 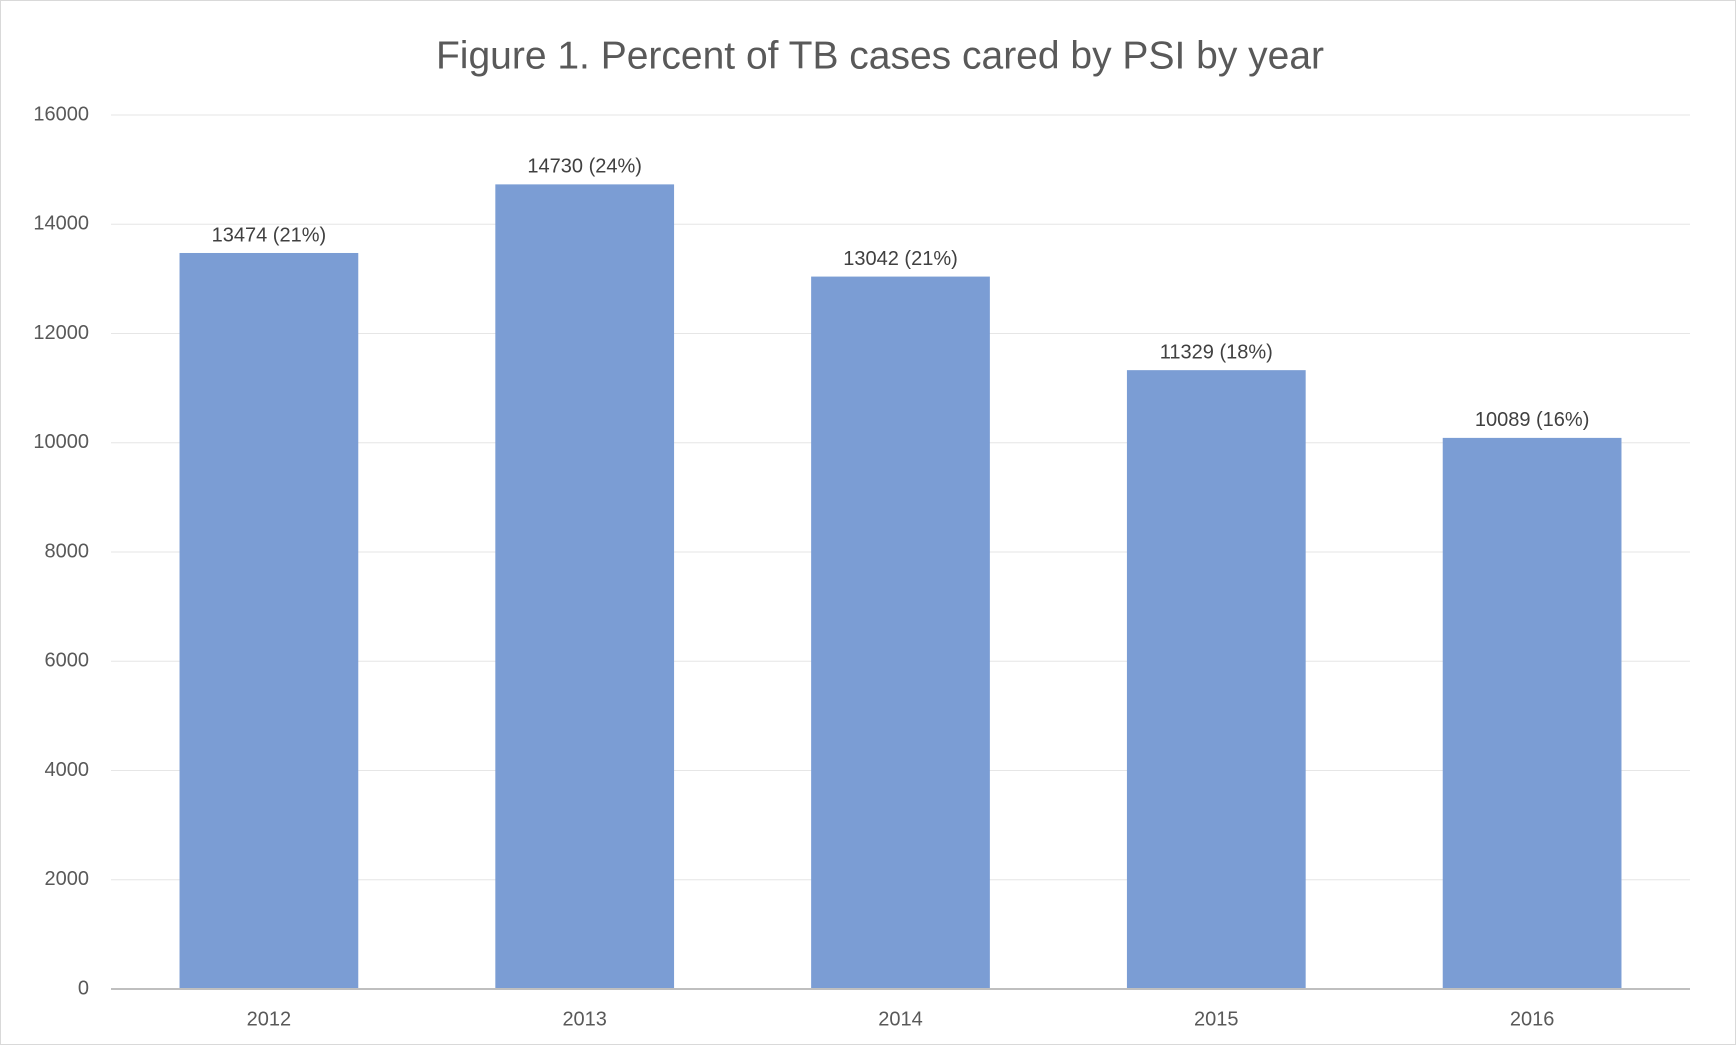 I want to click on data-label: 11329 (18%), so click(x=1216, y=352).